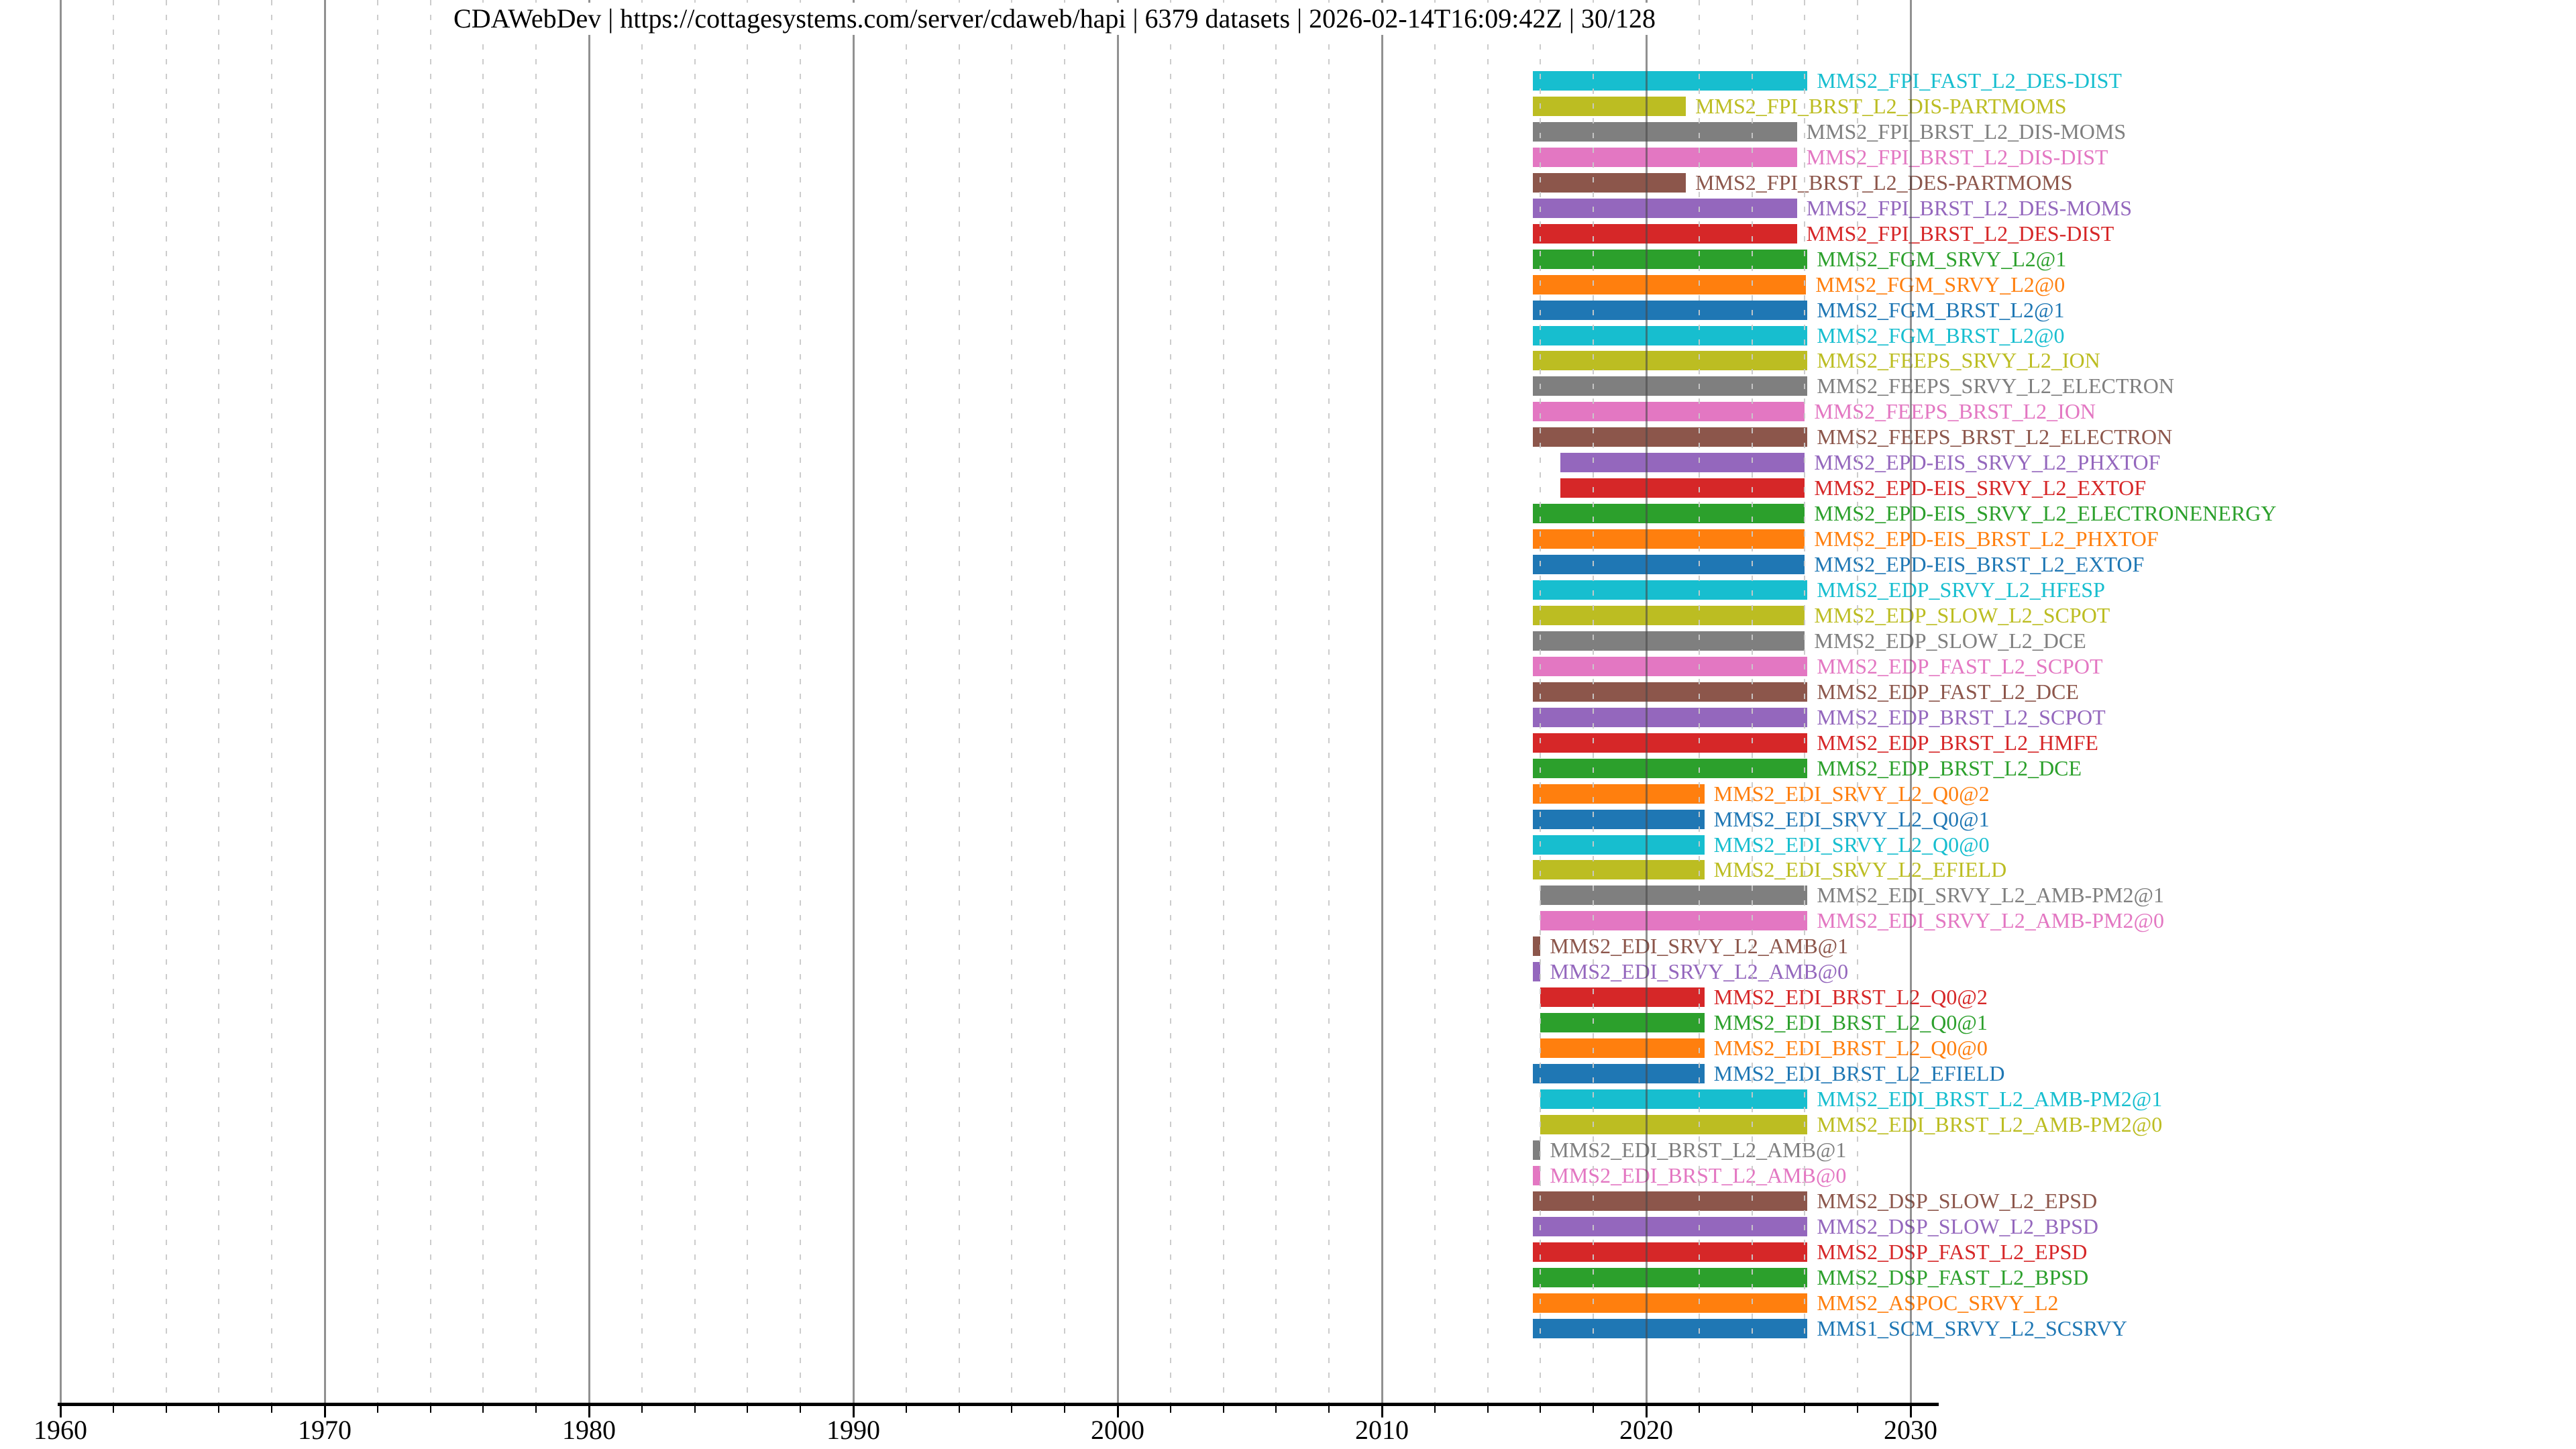 The height and width of the screenshot is (1449, 2576). I want to click on bar-label: MMS2_EDP_SLOW_L2_SCPOT, so click(1962, 614).